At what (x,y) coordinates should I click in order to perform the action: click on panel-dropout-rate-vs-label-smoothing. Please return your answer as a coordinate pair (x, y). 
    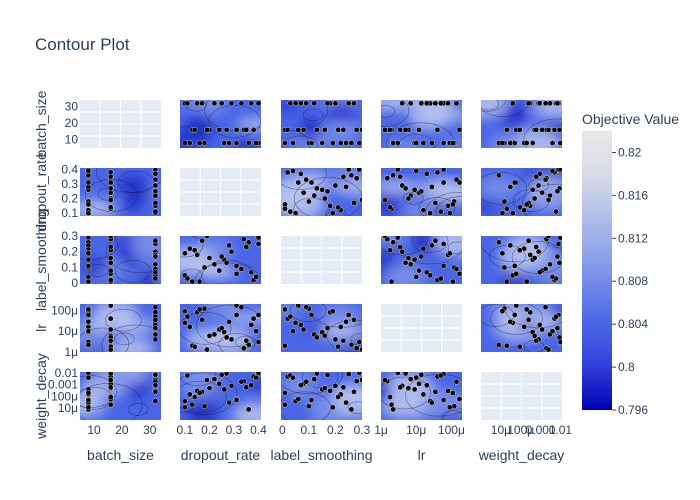
    Looking at the image, I should click on (324, 188).